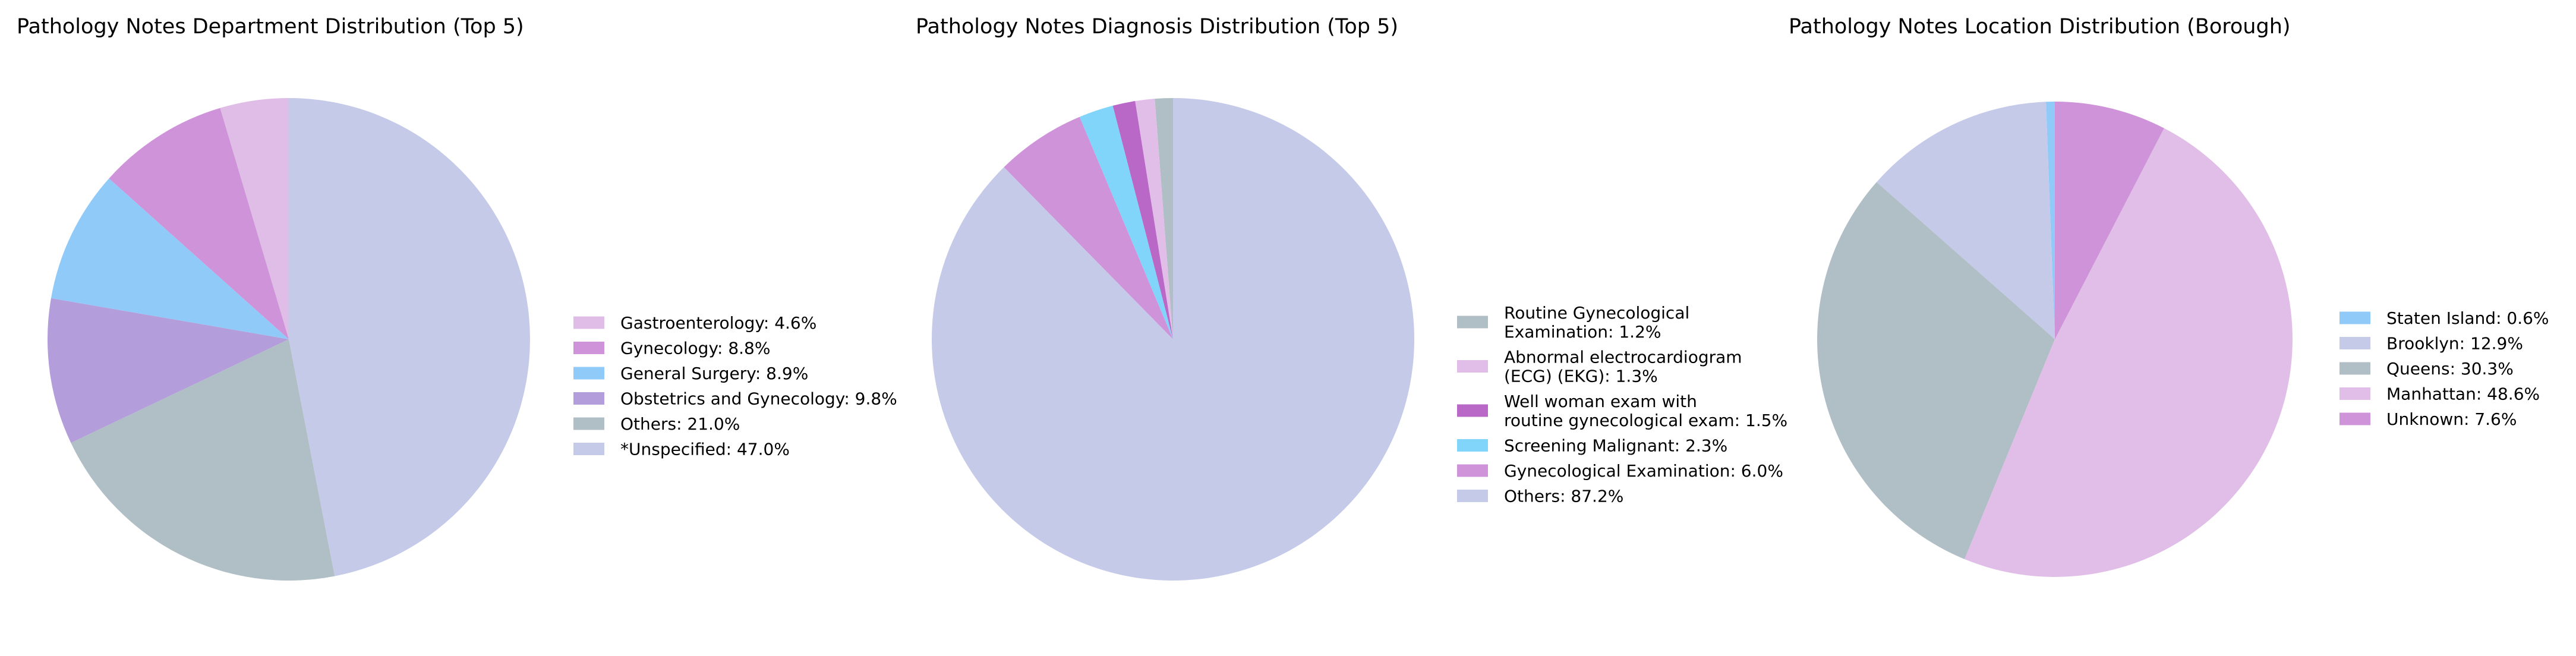 Image resolution: width=2576 pixels, height=656 pixels. I want to click on legend-item: Brooklyn: 12.9%, so click(2431, 344).